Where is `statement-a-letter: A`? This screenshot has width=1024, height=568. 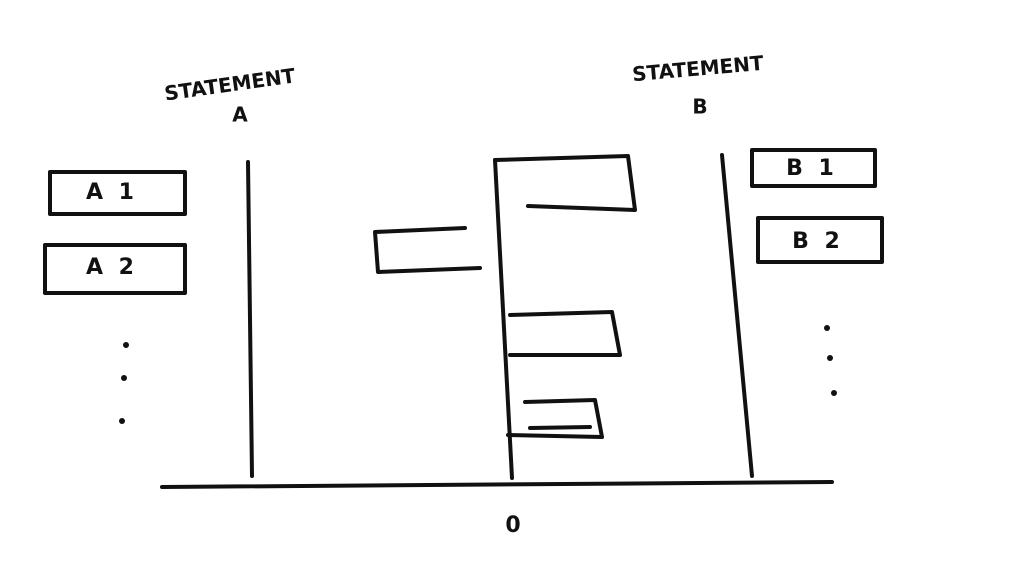 statement-a-letter: A is located at coordinates (240, 115).